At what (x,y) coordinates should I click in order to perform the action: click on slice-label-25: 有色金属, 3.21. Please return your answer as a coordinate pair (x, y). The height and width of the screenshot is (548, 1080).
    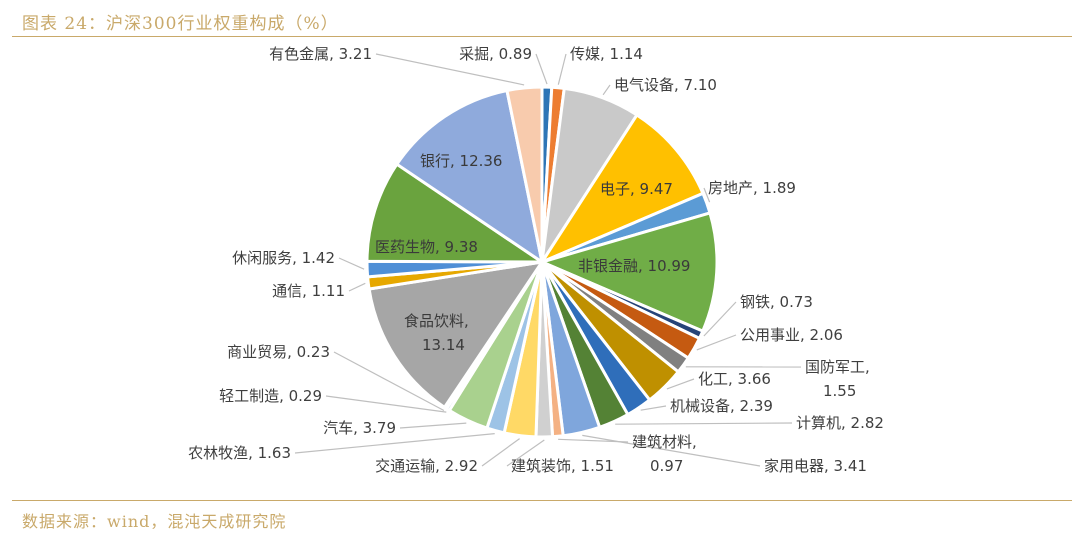
    Looking at the image, I should click on (320, 54).